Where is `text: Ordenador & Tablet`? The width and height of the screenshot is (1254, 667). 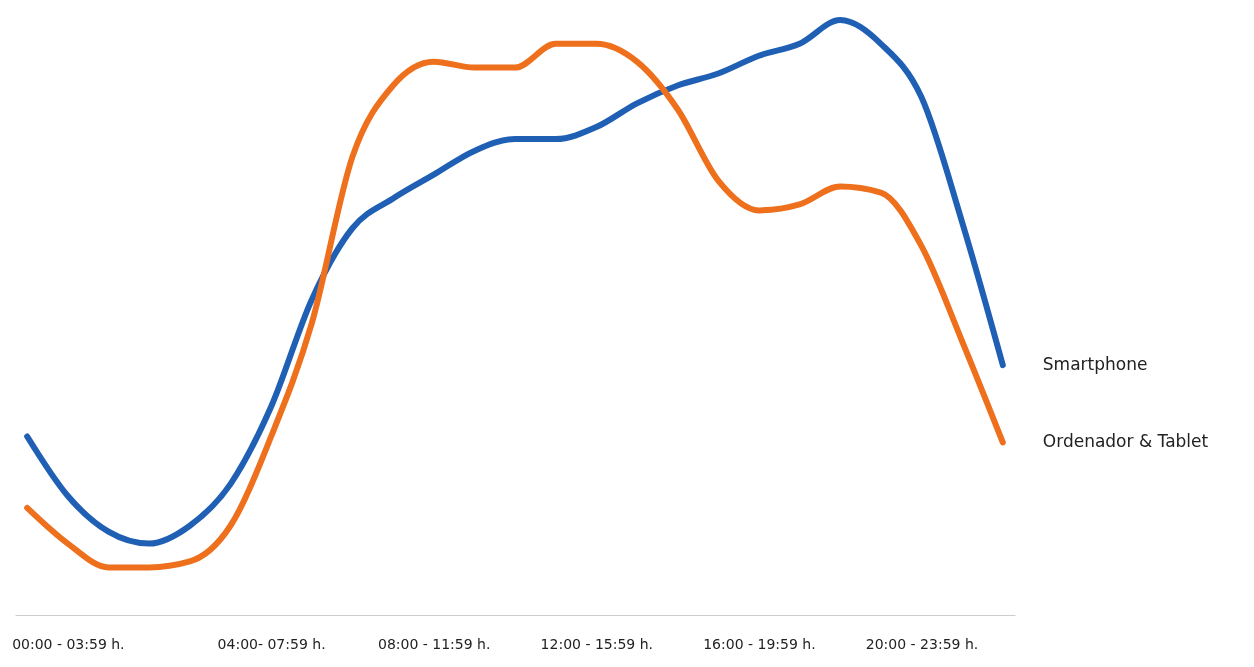
text: Ordenador & Tablet is located at coordinates (1125, 441).